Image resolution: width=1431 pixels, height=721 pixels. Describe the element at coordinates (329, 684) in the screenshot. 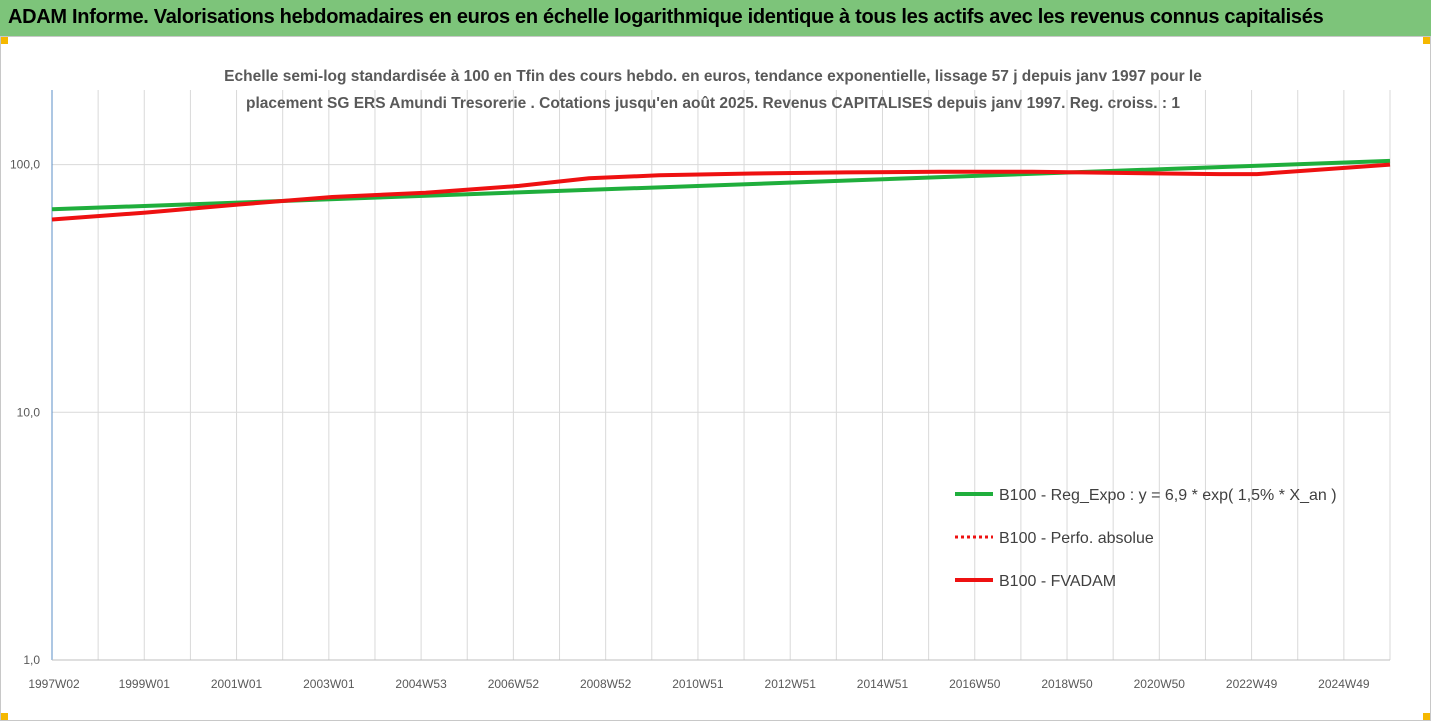

I see `x-tick-label: 2003W01` at that location.